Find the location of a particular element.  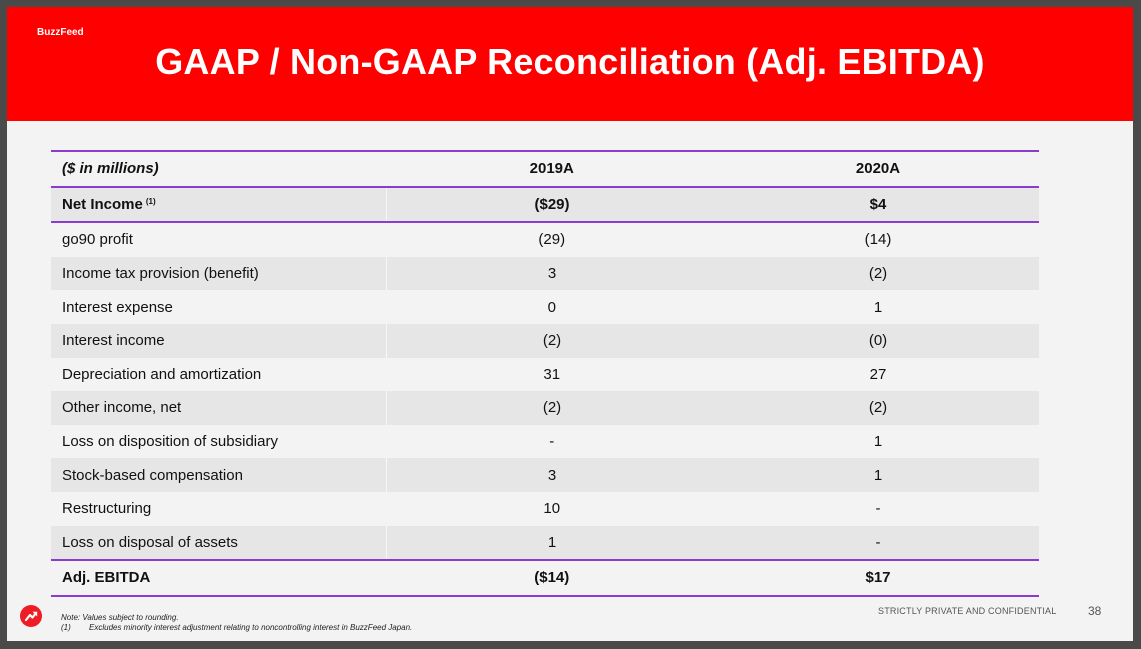

brand-wordmark: BuzzFeed is located at coordinates (60, 32).